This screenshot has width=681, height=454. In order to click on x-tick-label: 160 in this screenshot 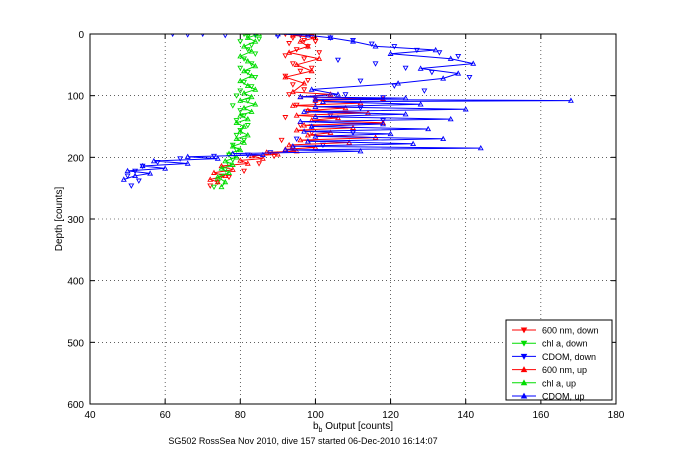, I will do `click(541, 415)`.